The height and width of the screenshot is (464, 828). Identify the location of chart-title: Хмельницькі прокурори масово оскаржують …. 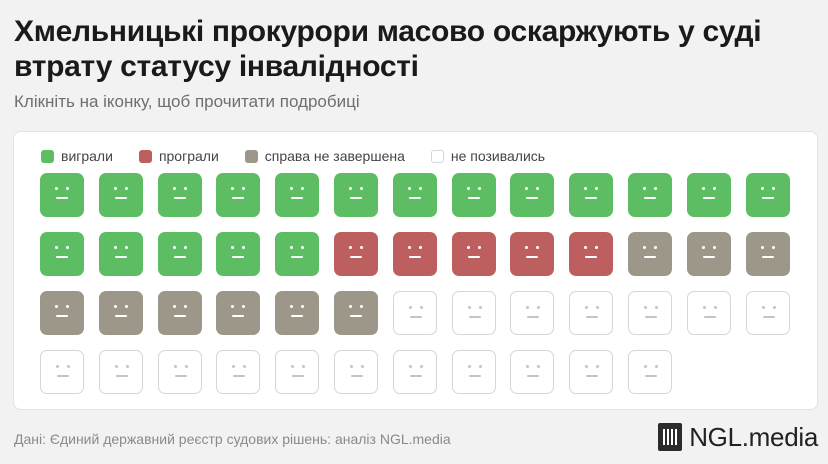
(388, 49).